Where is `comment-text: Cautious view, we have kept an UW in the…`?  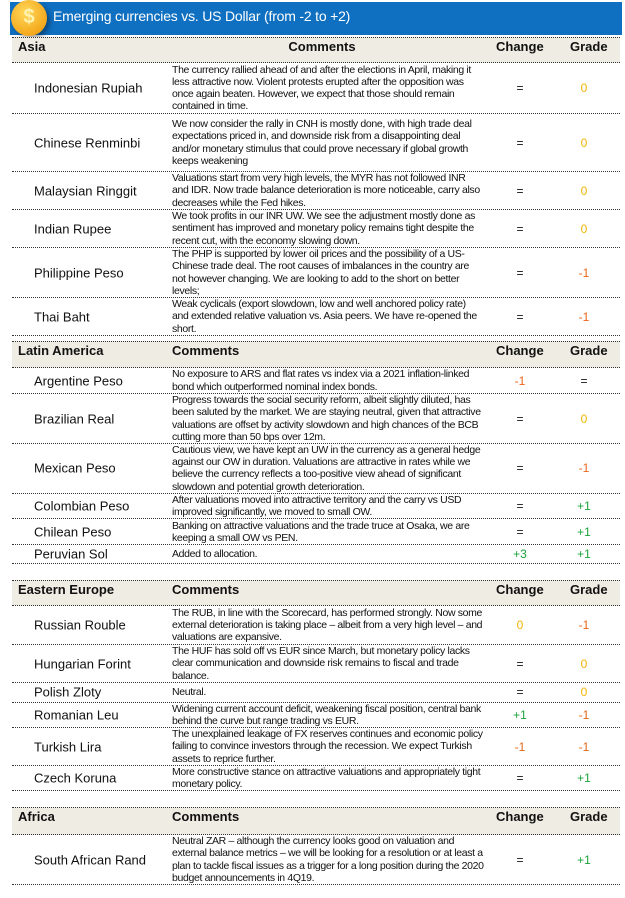
comment-text: Cautious view, we have kept an UW in the… is located at coordinates (326, 468).